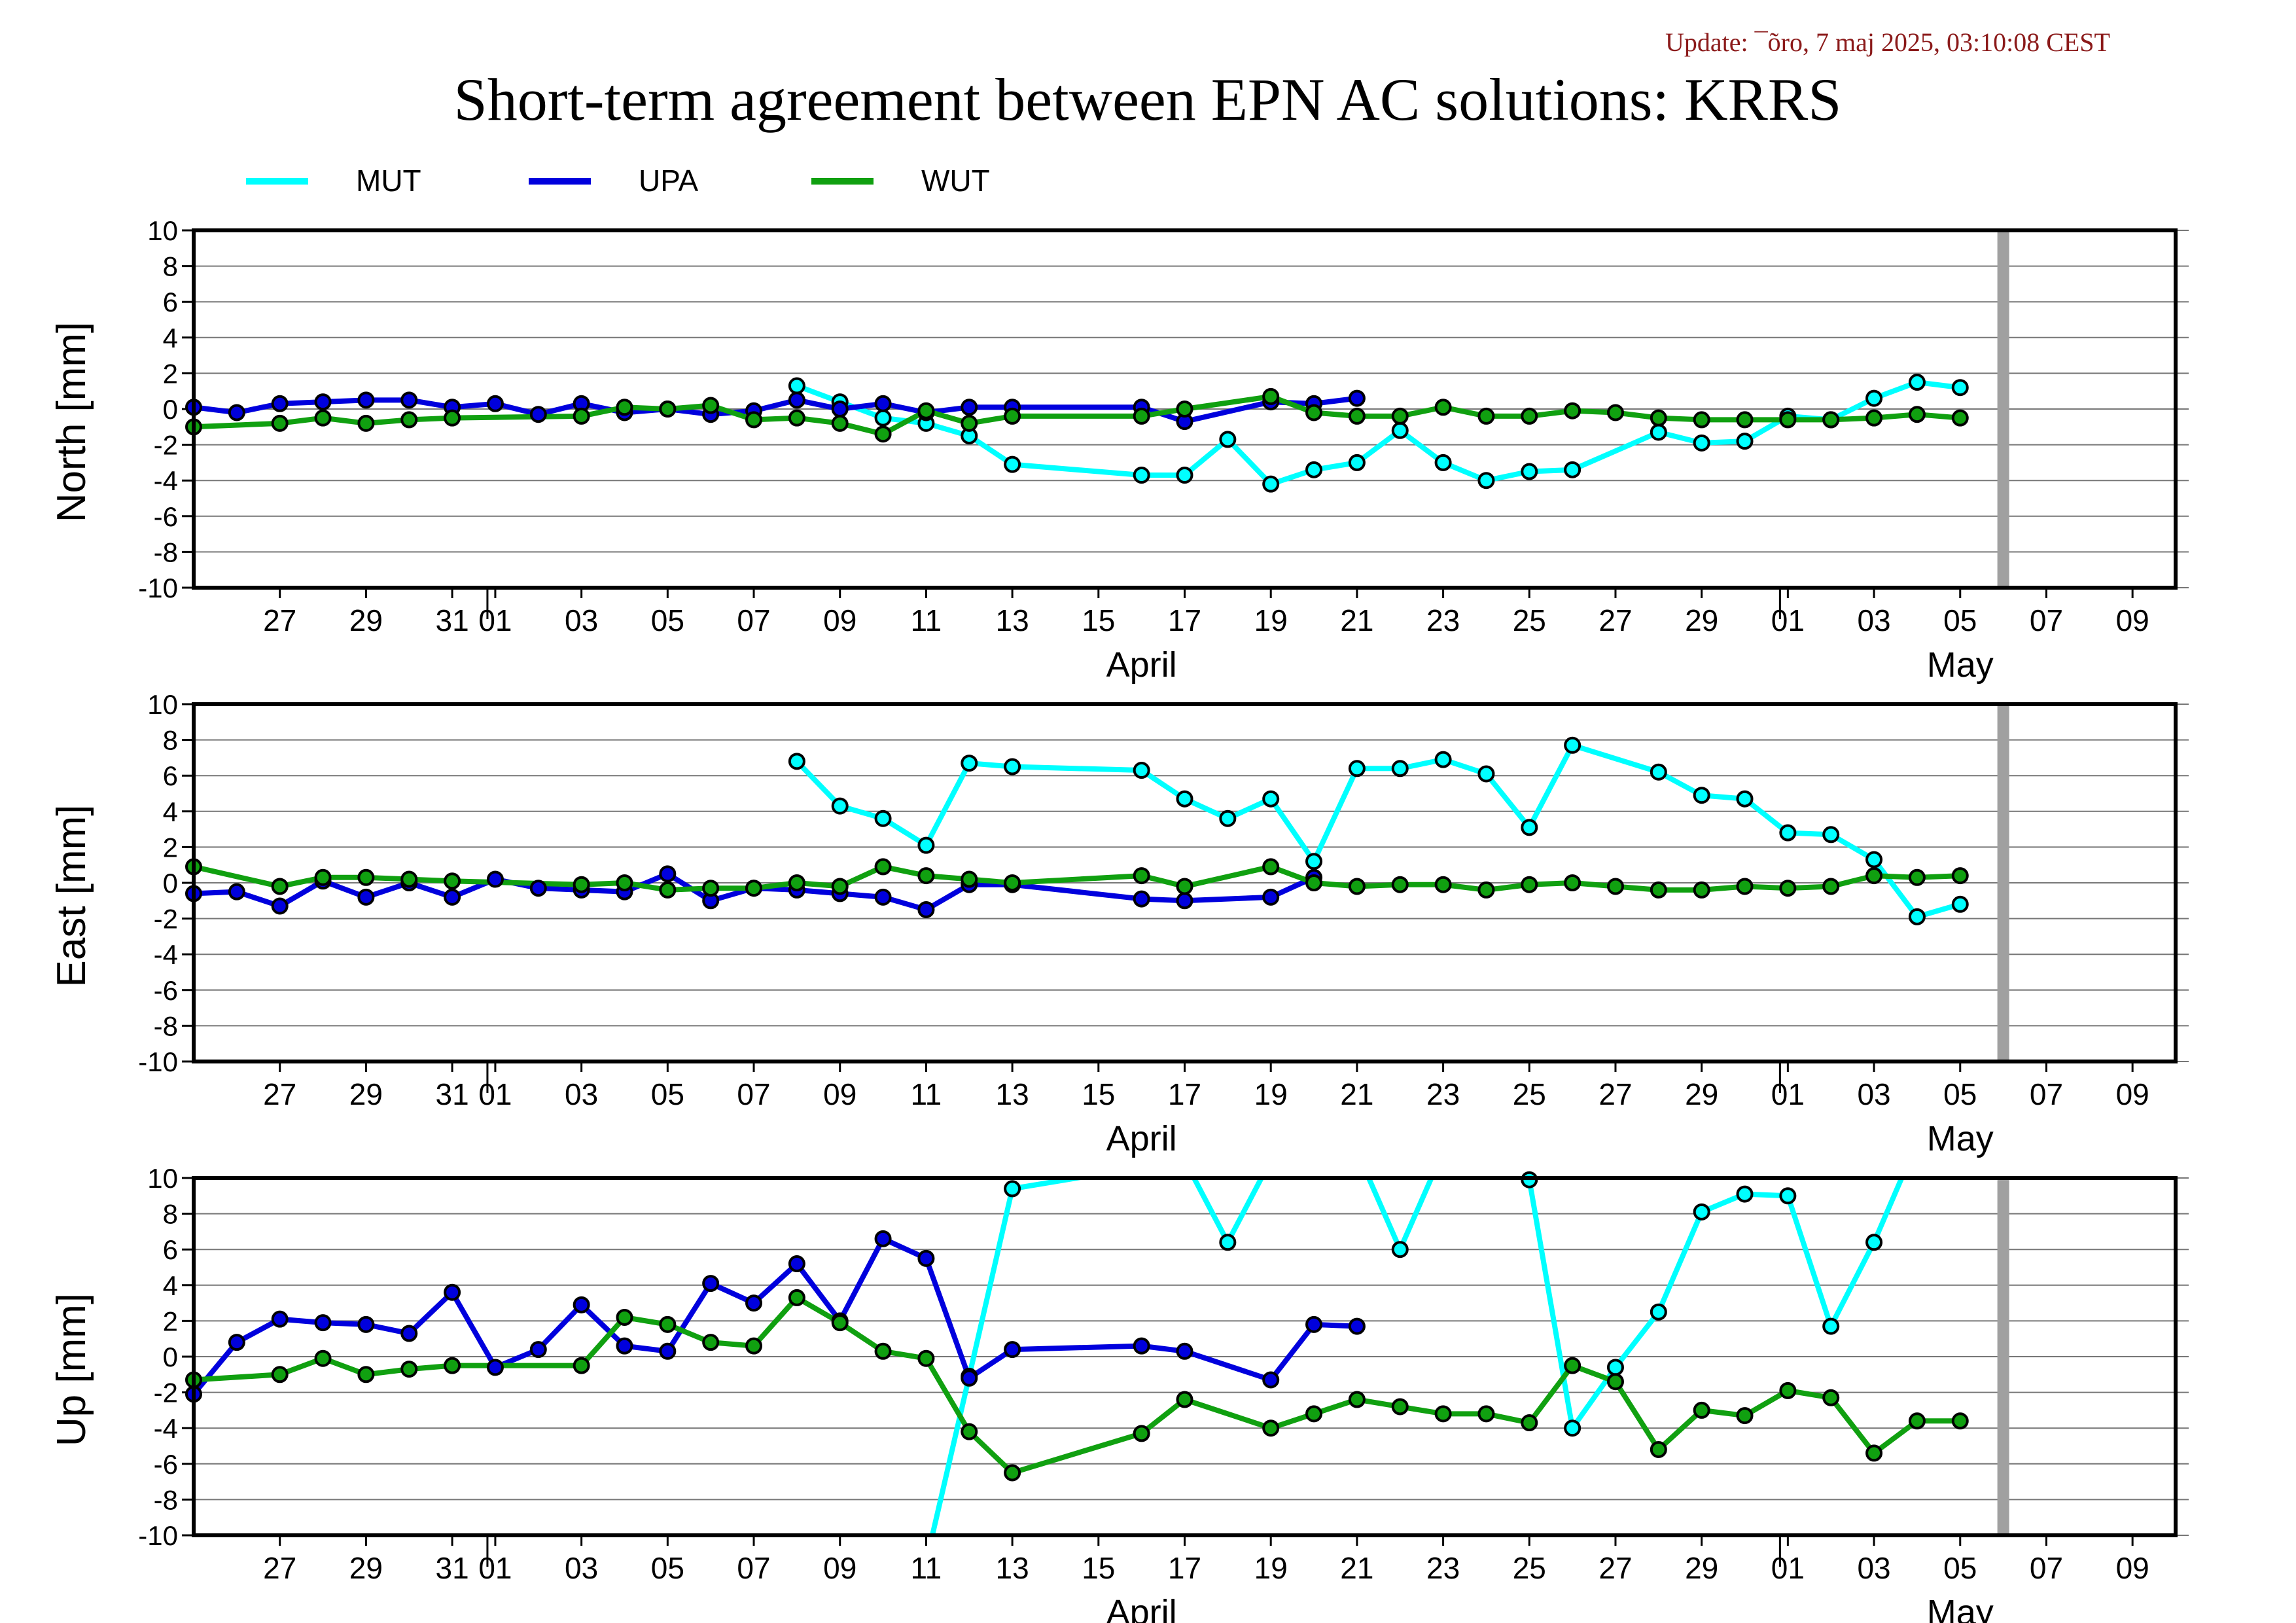 This screenshot has width=2296, height=1623. I want to click on y-tick-label: -2, so click(166, 920).